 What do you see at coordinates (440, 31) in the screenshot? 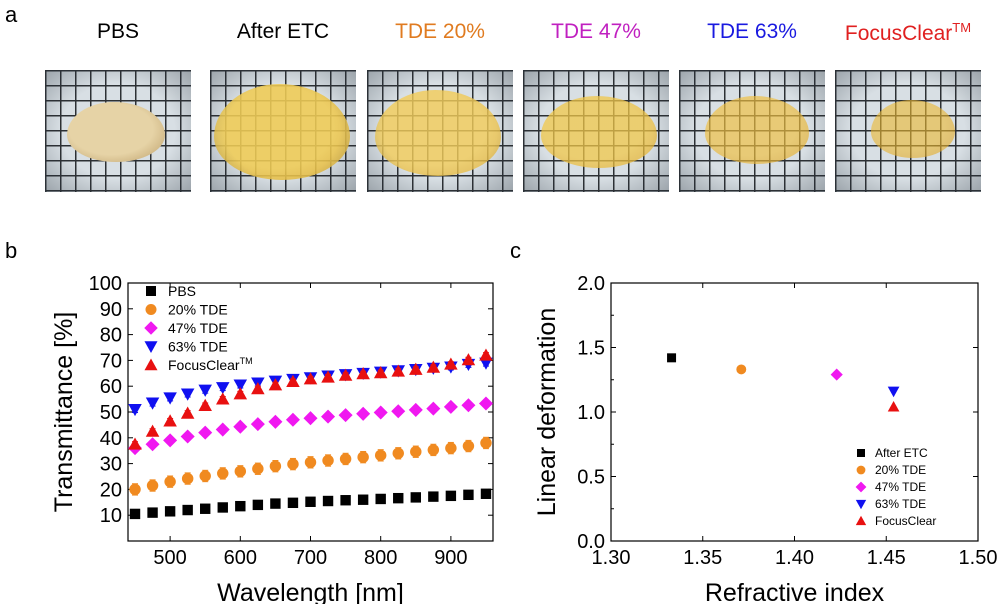
I see `photo-label-text: TDE 20%` at bounding box center [440, 31].